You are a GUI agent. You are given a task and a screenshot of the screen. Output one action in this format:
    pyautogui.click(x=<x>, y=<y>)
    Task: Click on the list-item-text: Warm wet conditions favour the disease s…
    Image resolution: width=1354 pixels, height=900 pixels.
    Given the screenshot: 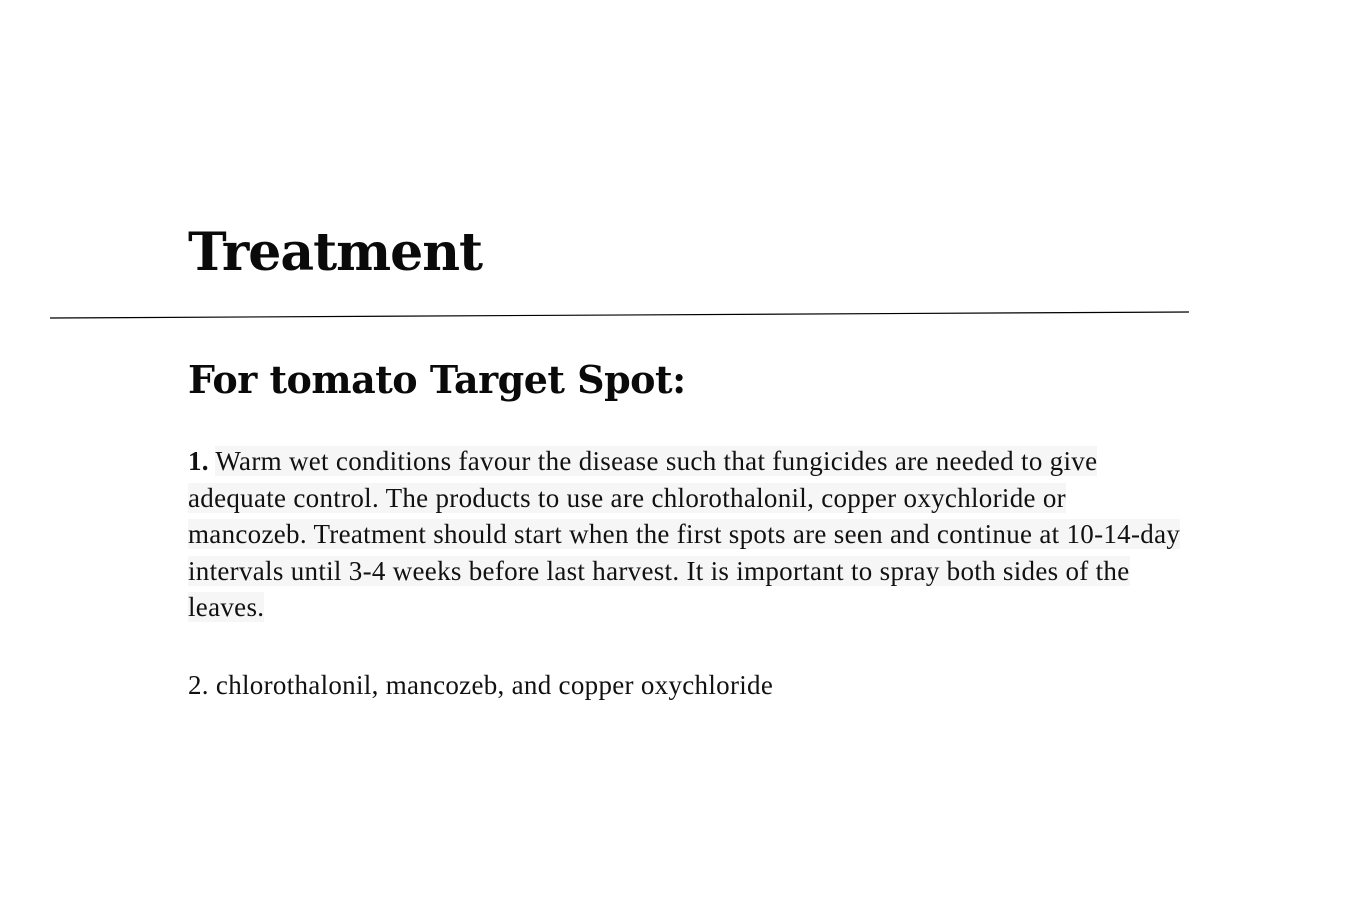 What is the action you would take?
    pyautogui.click(x=684, y=534)
    